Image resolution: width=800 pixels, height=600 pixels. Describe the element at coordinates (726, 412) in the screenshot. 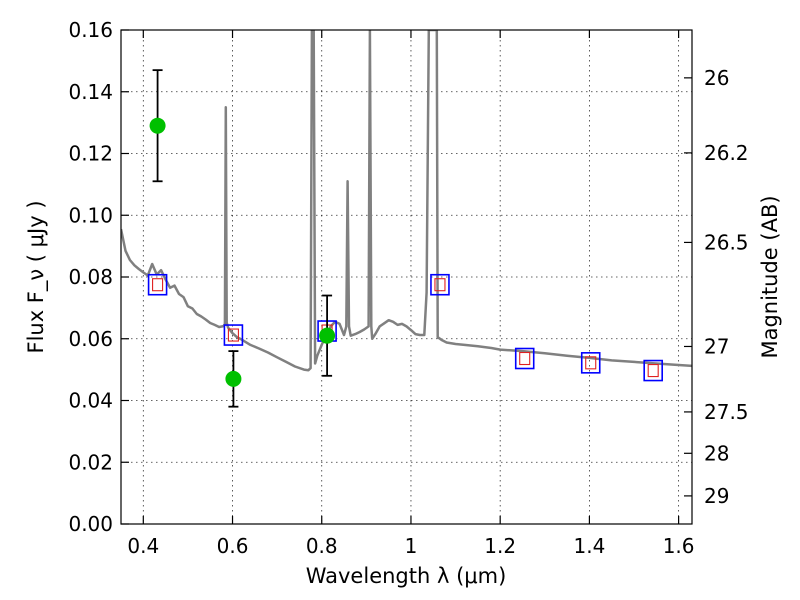

I see `y2-tick-label: 27.5` at that location.